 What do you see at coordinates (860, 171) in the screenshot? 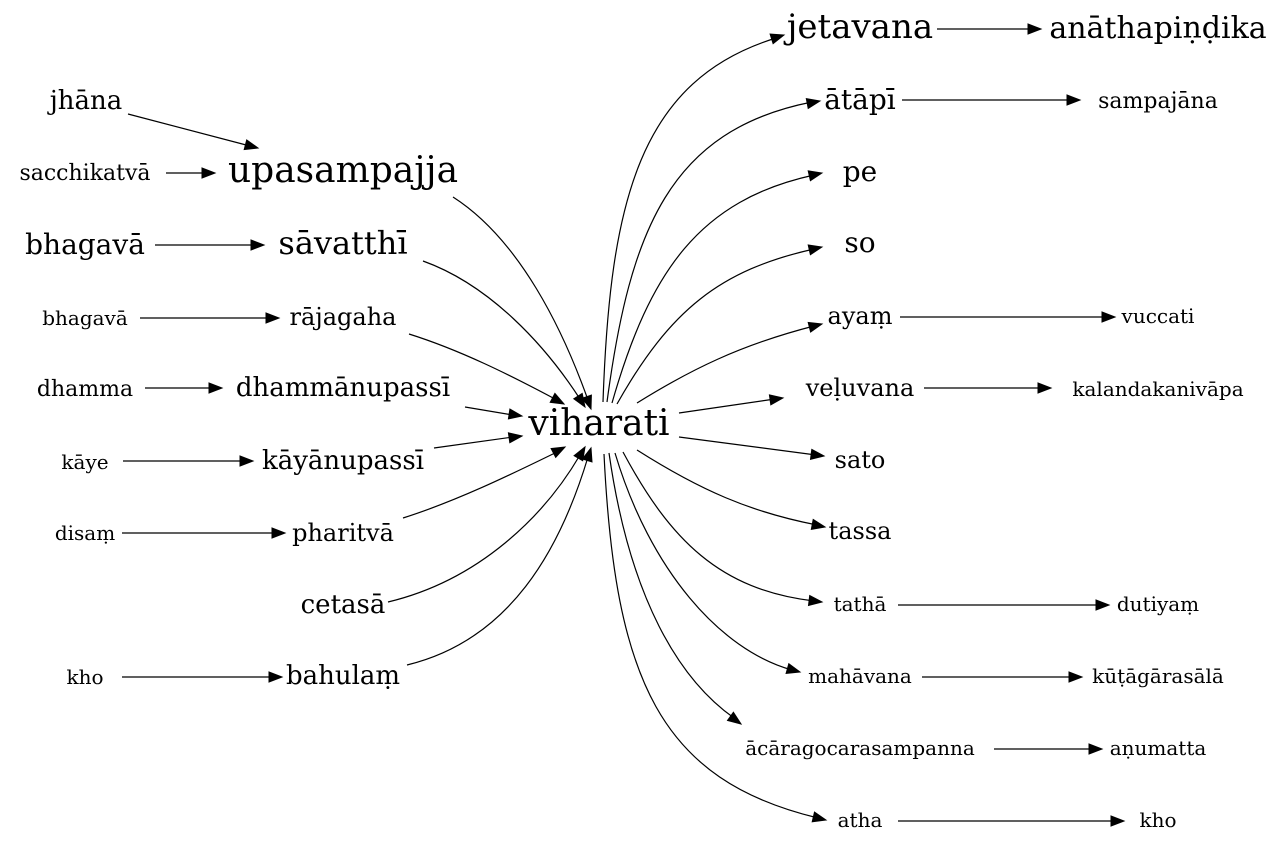
I see `node-pe: pe` at bounding box center [860, 171].